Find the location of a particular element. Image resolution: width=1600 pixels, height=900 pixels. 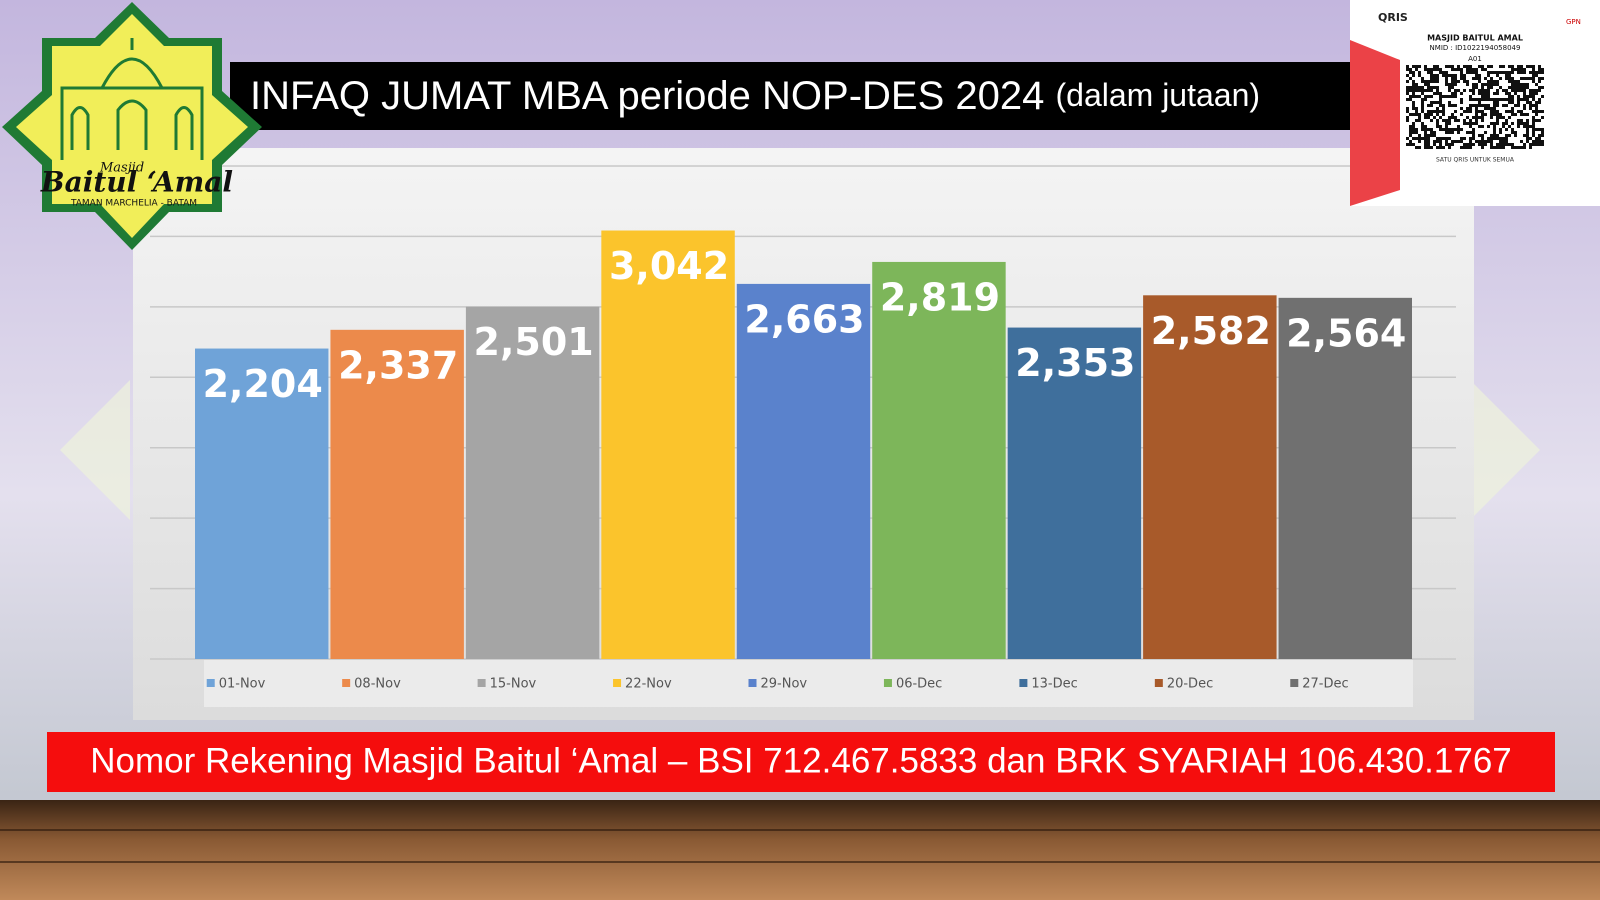

qris-gpn: GPN is located at coordinates (1573, 22).